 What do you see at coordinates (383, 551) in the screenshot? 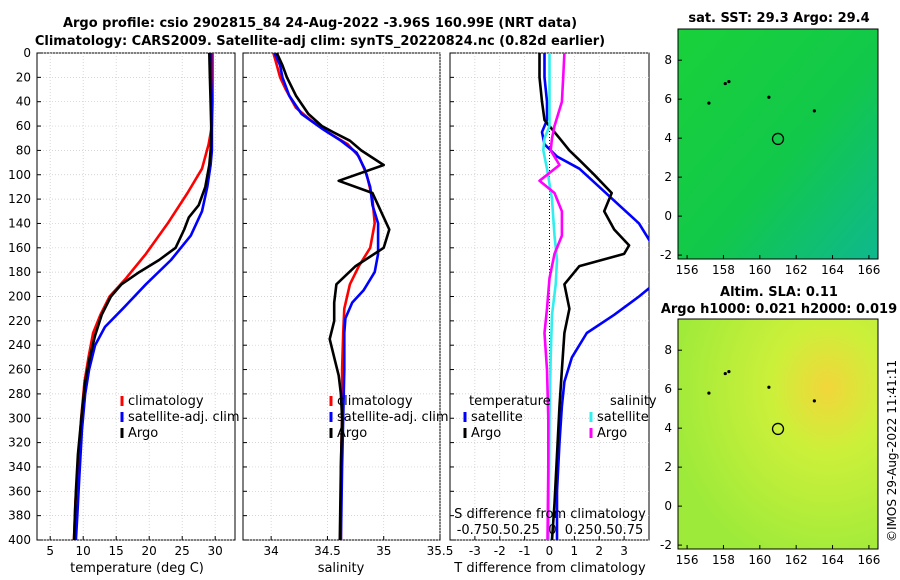
I see `x-tick-label: 35` at bounding box center [383, 551].